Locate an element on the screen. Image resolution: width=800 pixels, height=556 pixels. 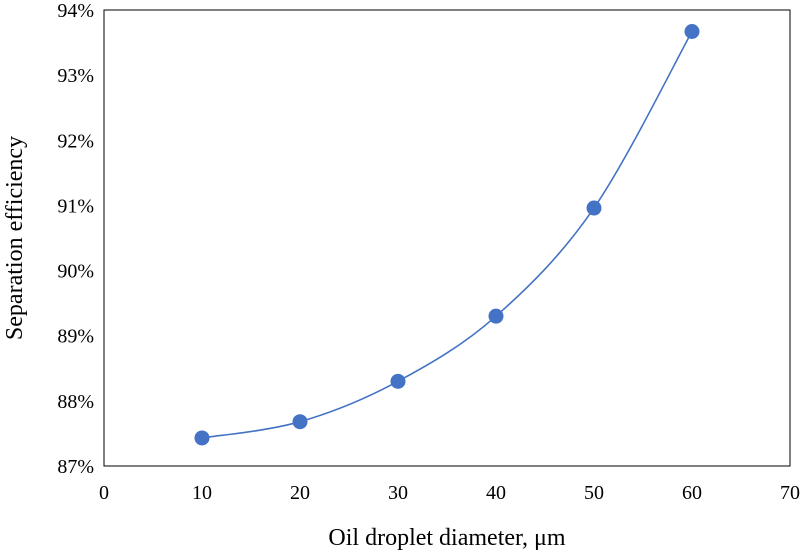
y-tick-label: 89% is located at coordinates (75, 337).